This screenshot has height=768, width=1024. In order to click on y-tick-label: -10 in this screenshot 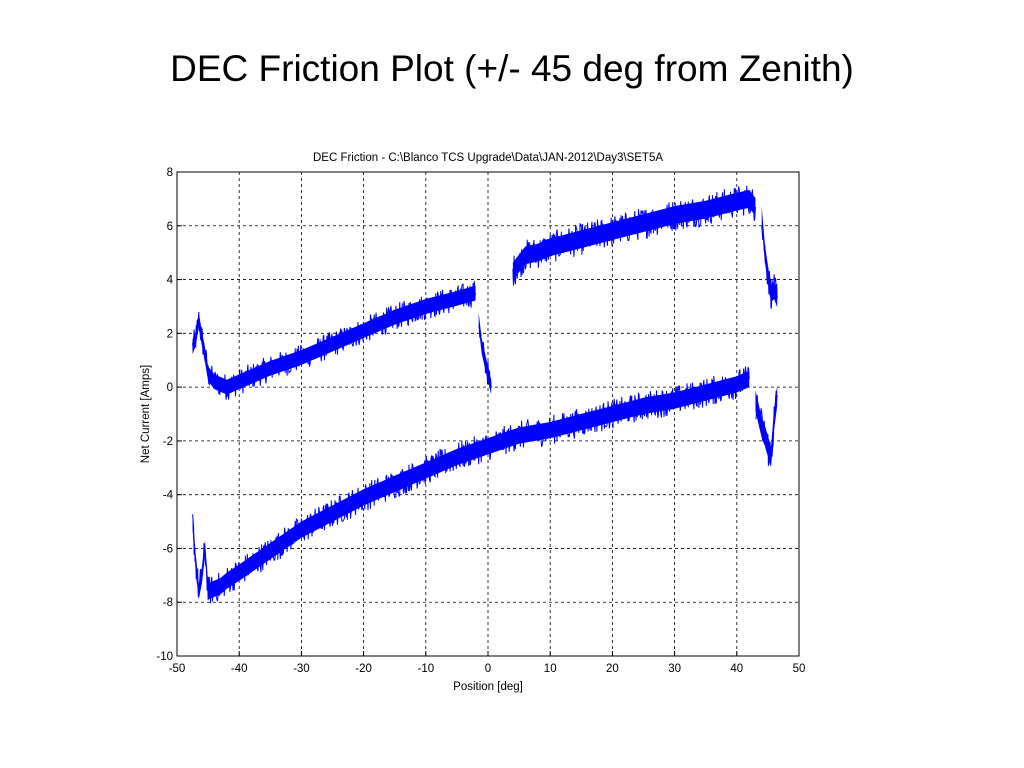, I will do `click(164, 657)`.